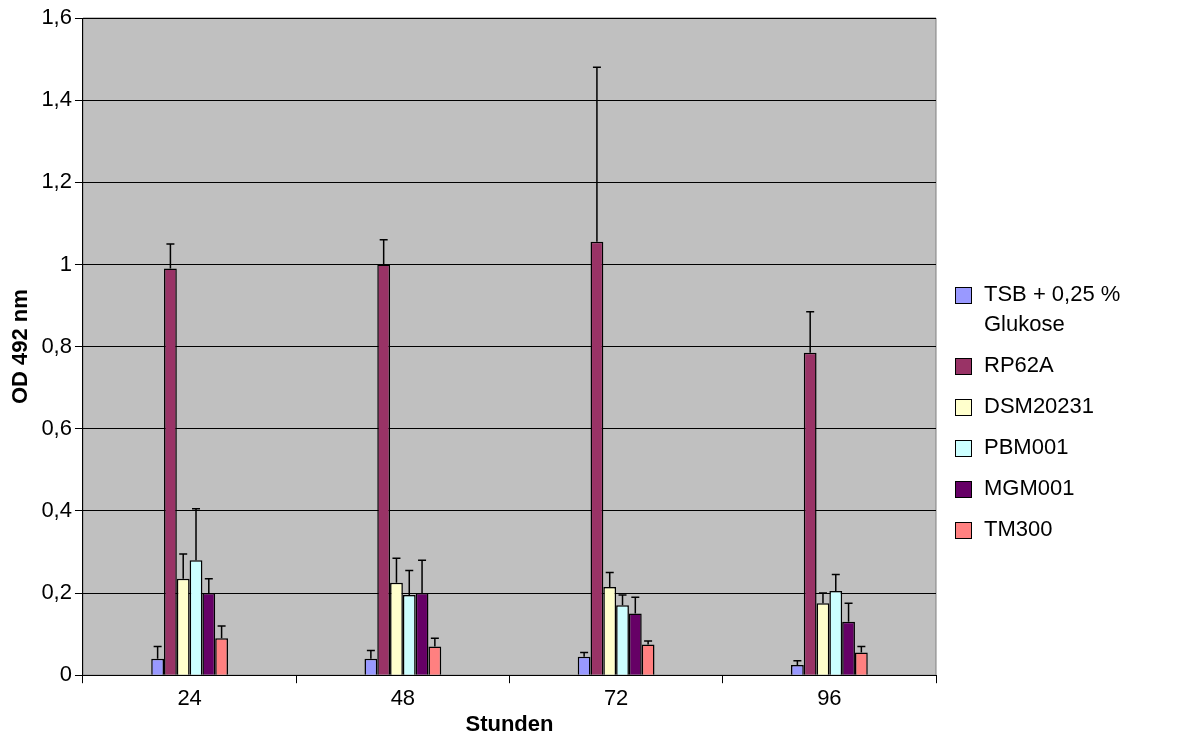  I want to click on y-tick-label: 0,8, so click(56, 345).